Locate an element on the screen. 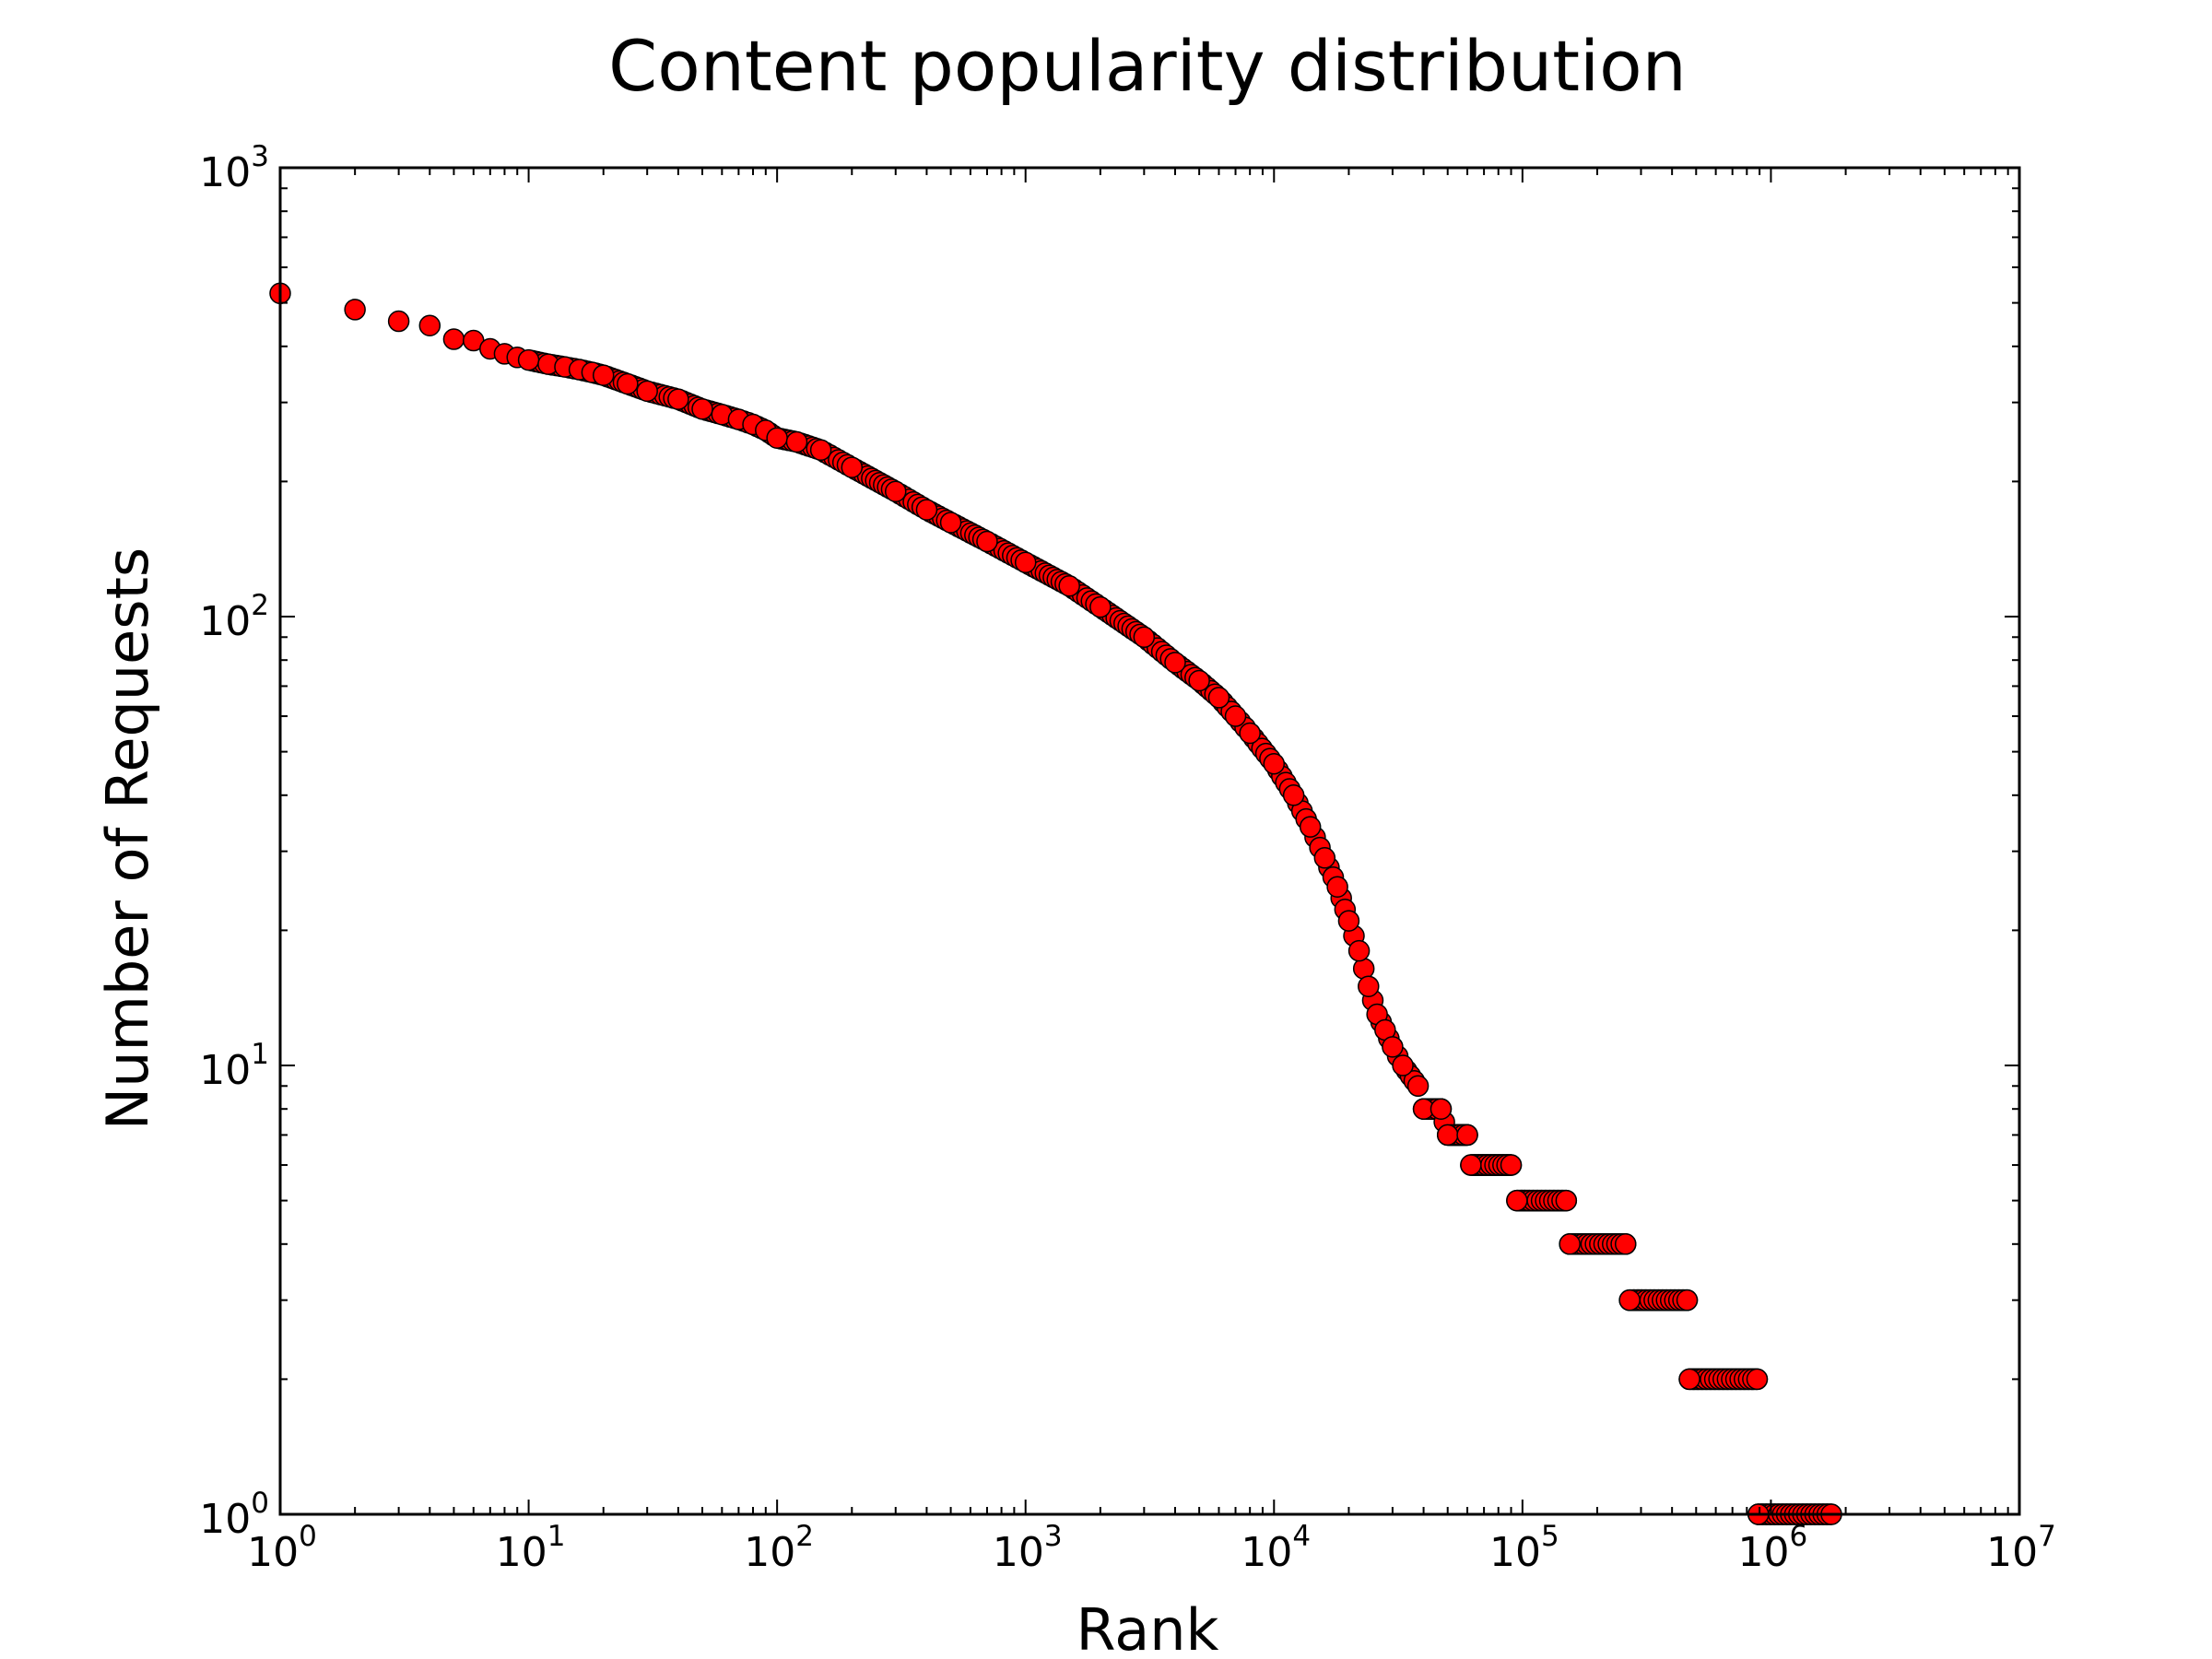  x-tick-label: 10⁵ is located at coordinates (1524, 1548).